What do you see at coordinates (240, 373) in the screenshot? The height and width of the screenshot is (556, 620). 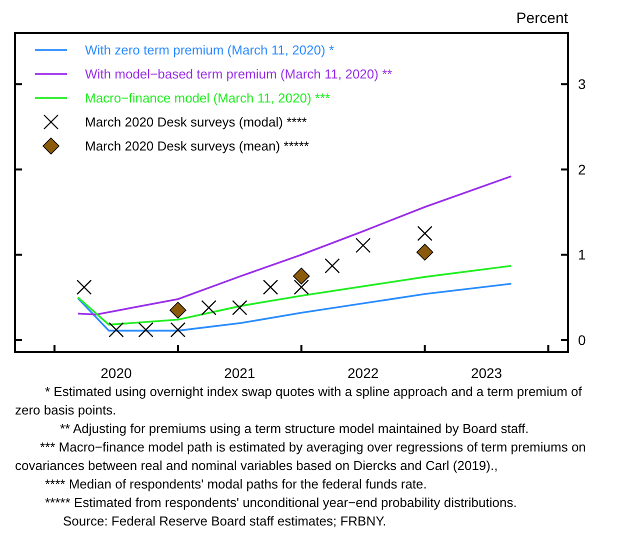 I see `x-tick-label: 2021` at bounding box center [240, 373].